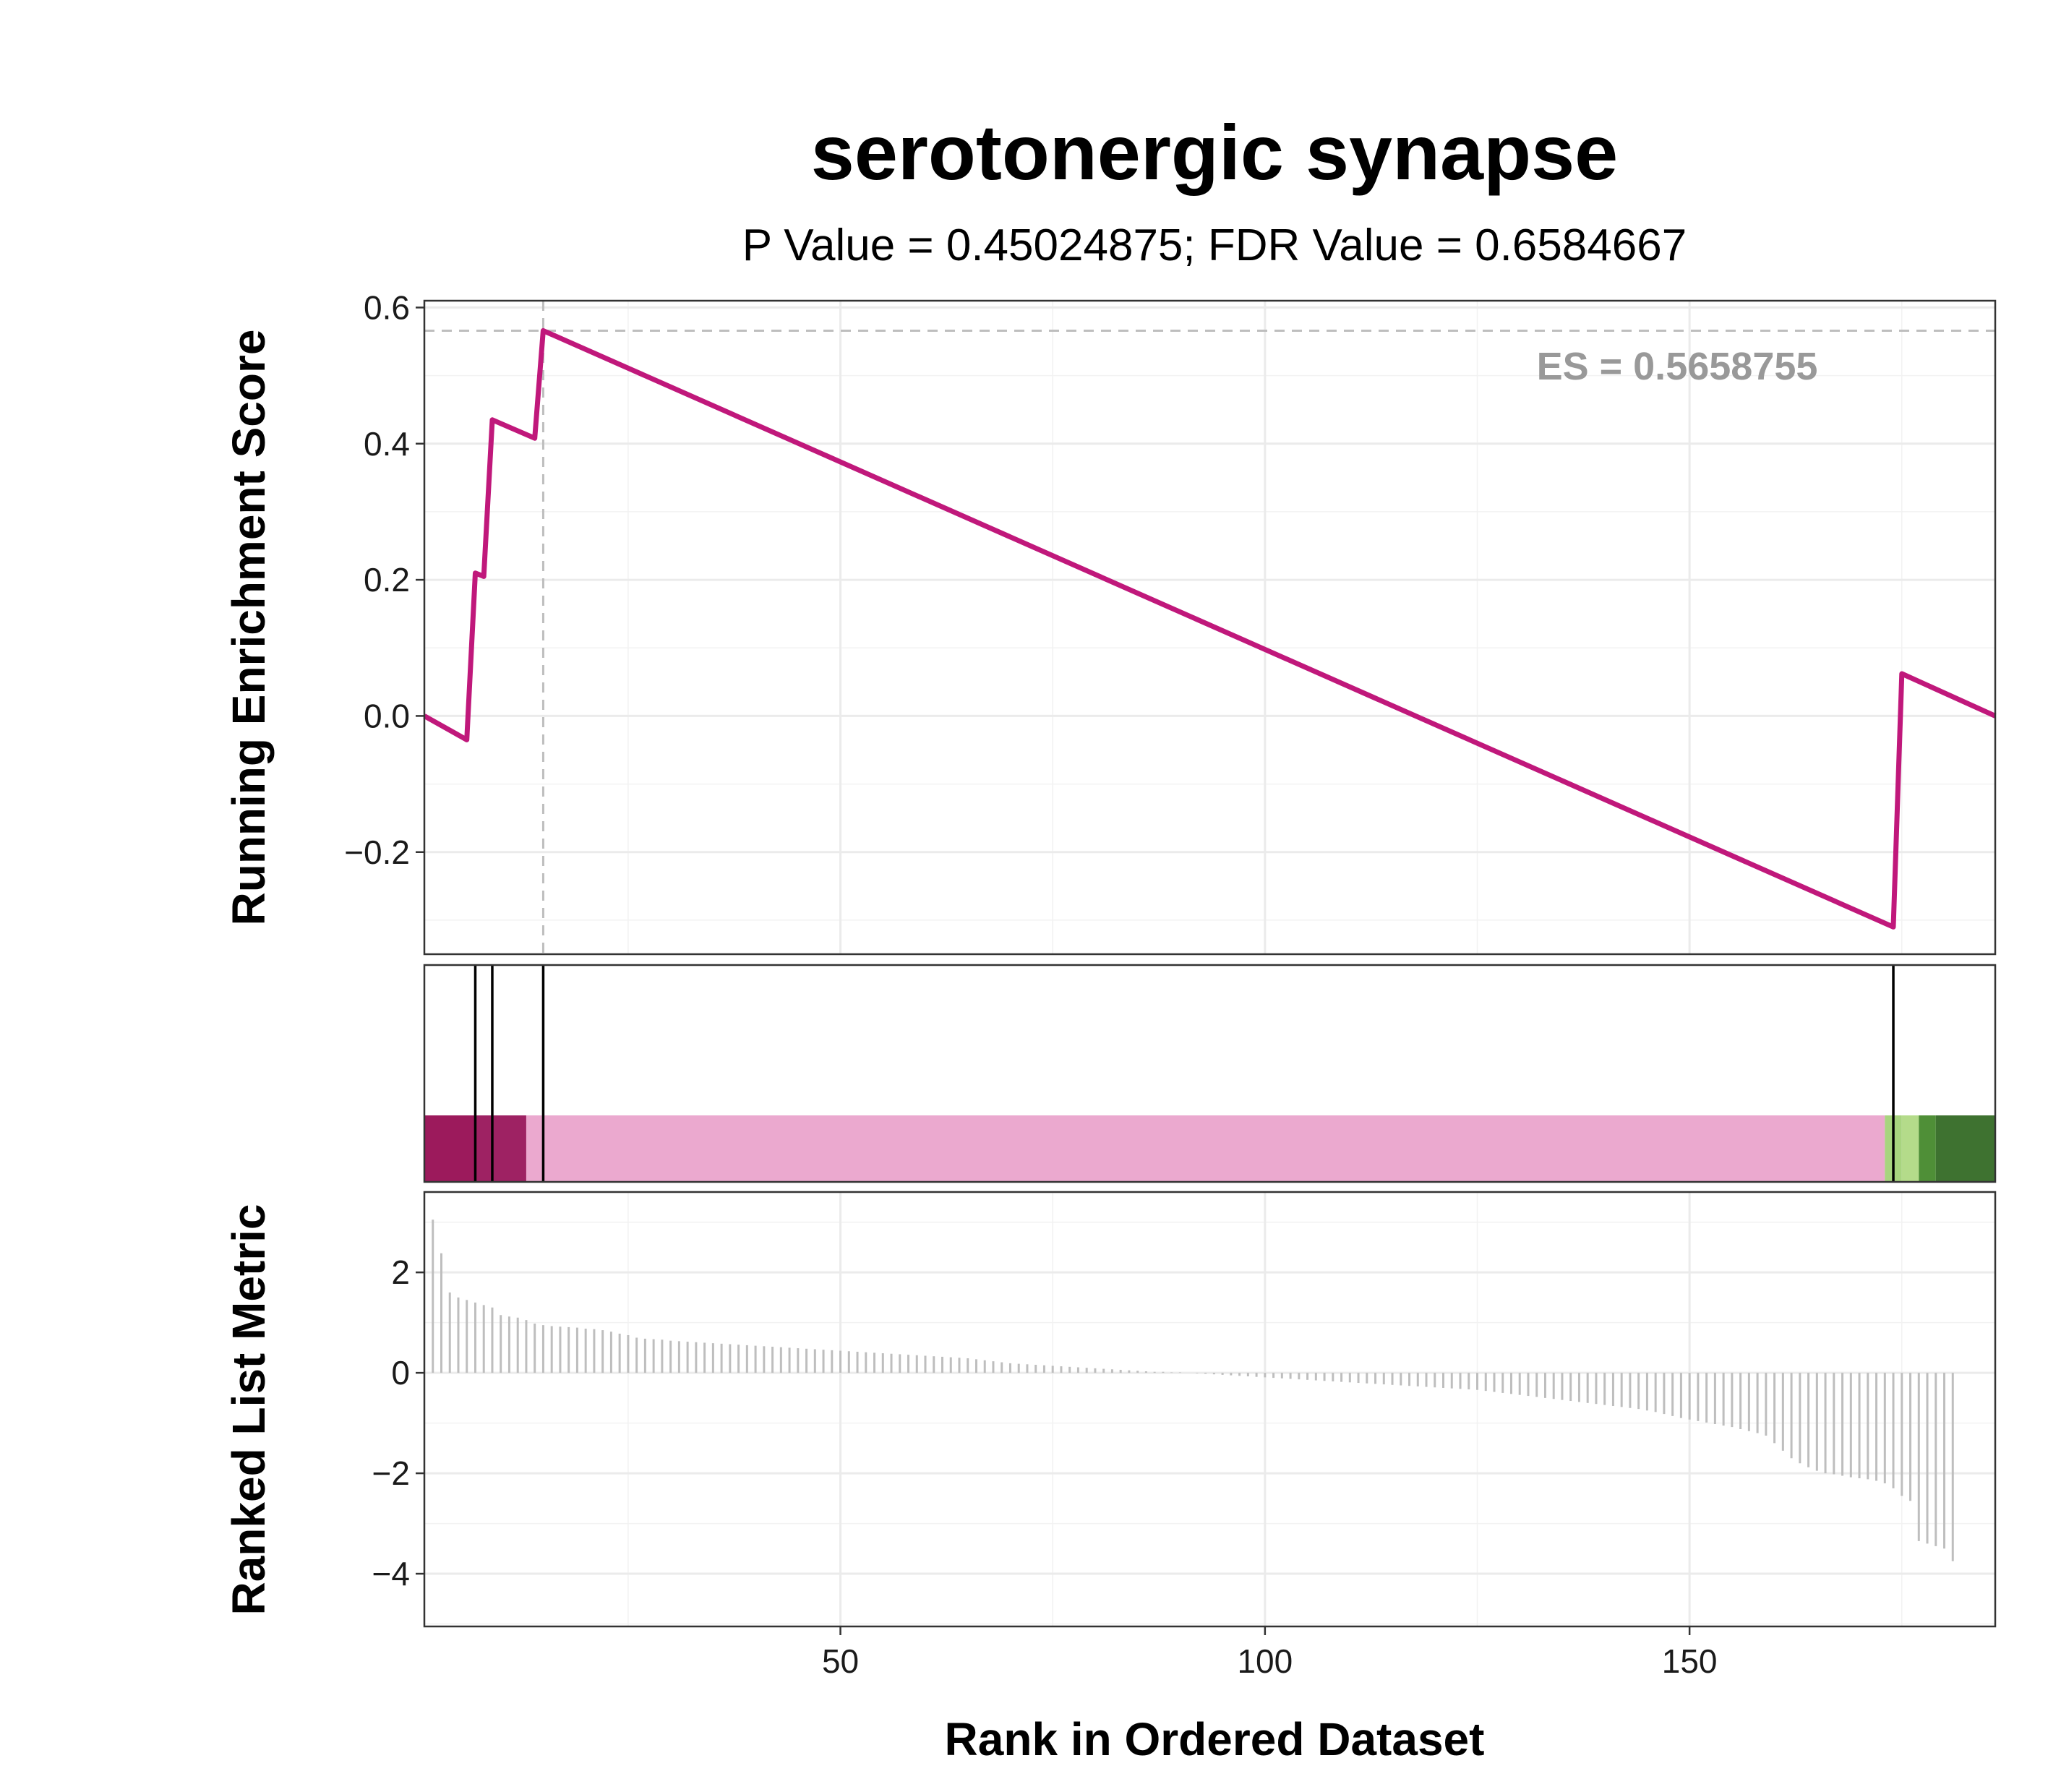  I want to click on ranked-metric-bars, so click(1193, 1390).